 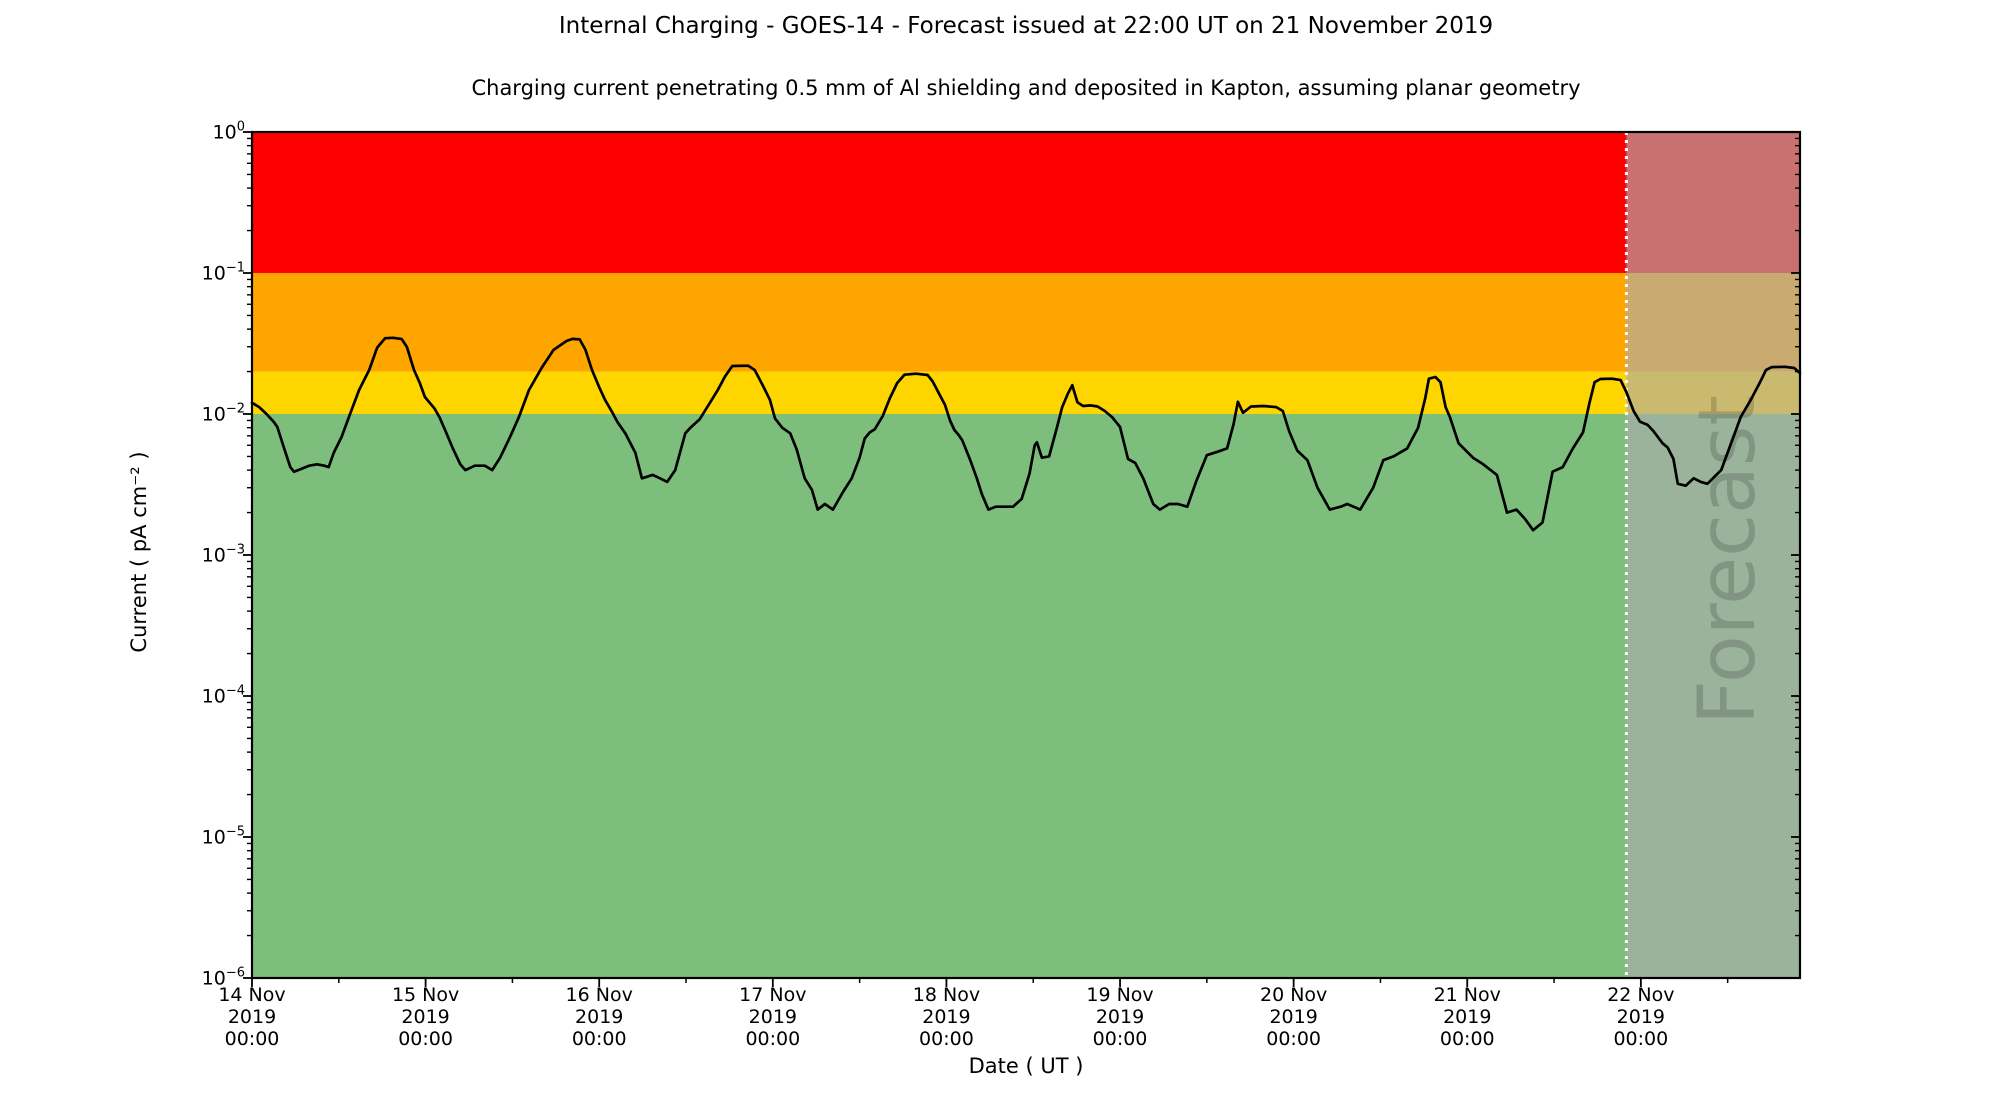 What do you see at coordinates (425, 1017) in the screenshot?
I see `x-tick-label: 15 Nov 2019 00:00` at bounding box center [425, 1017].